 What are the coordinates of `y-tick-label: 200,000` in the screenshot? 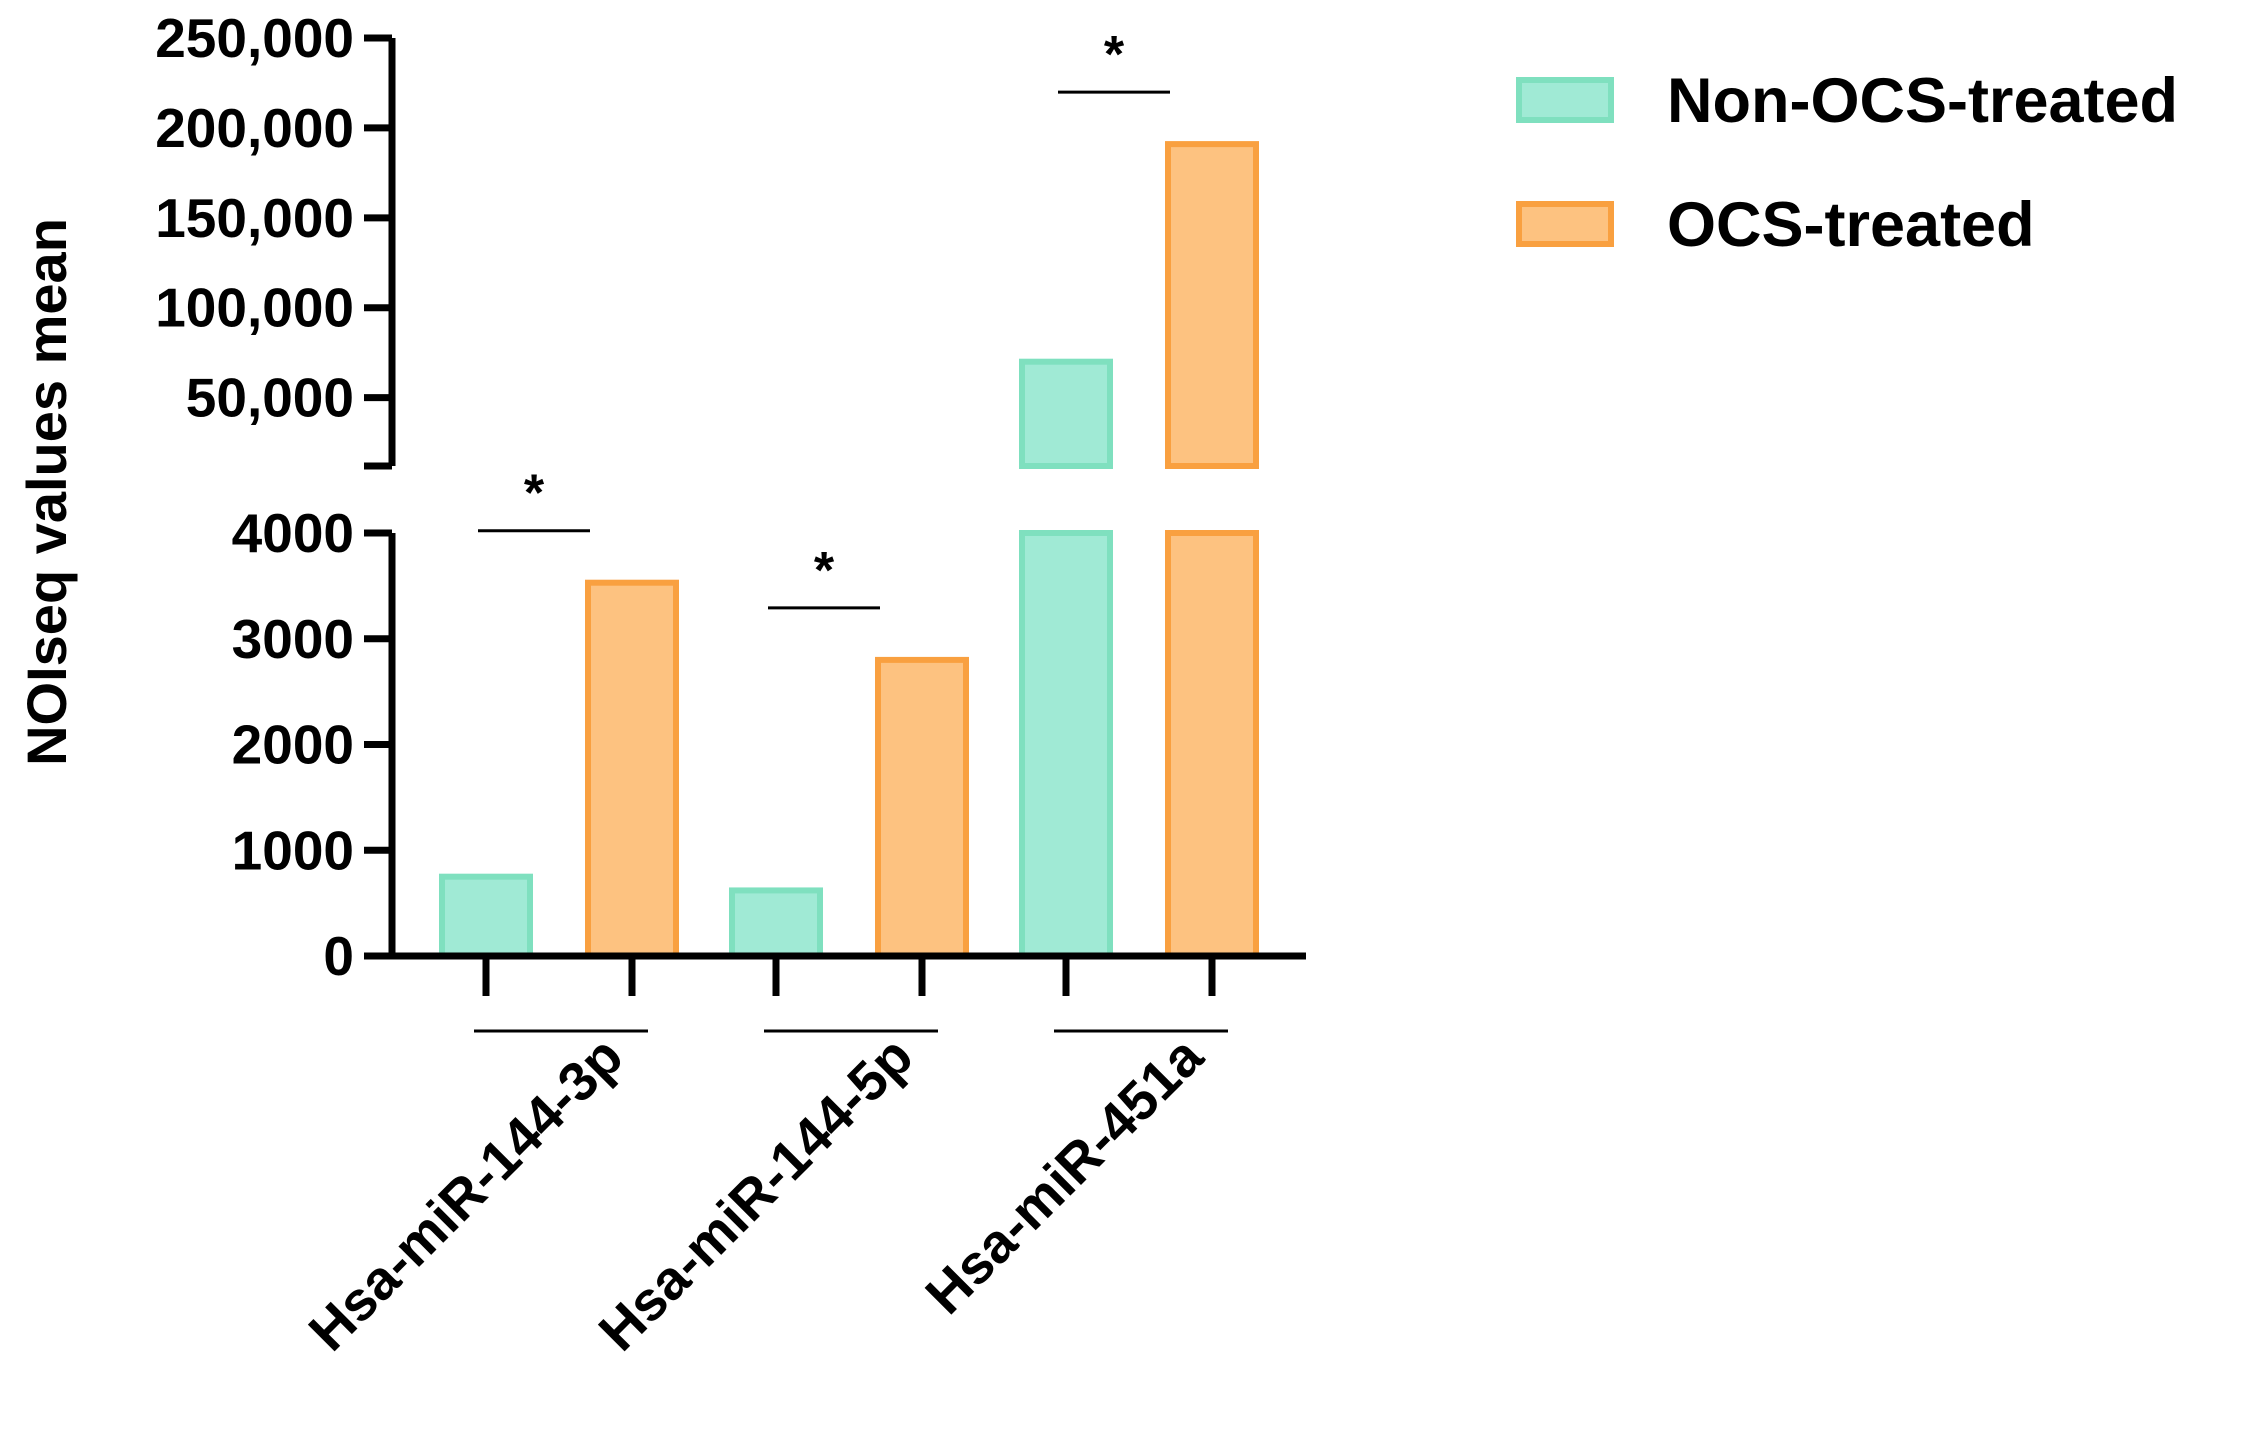 It's located at (254, 128).